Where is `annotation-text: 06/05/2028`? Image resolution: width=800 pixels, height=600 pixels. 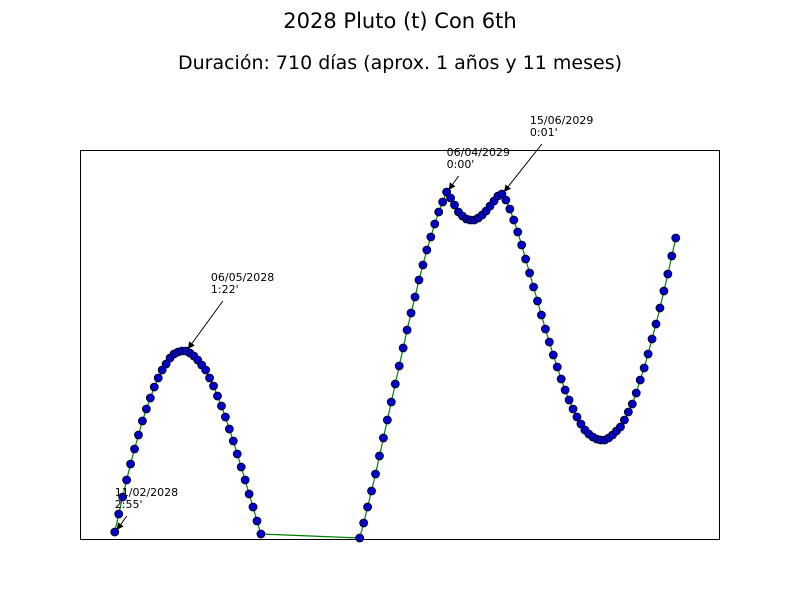
annotation-text: 06/05/2028 is located at coordinates (242, 277).